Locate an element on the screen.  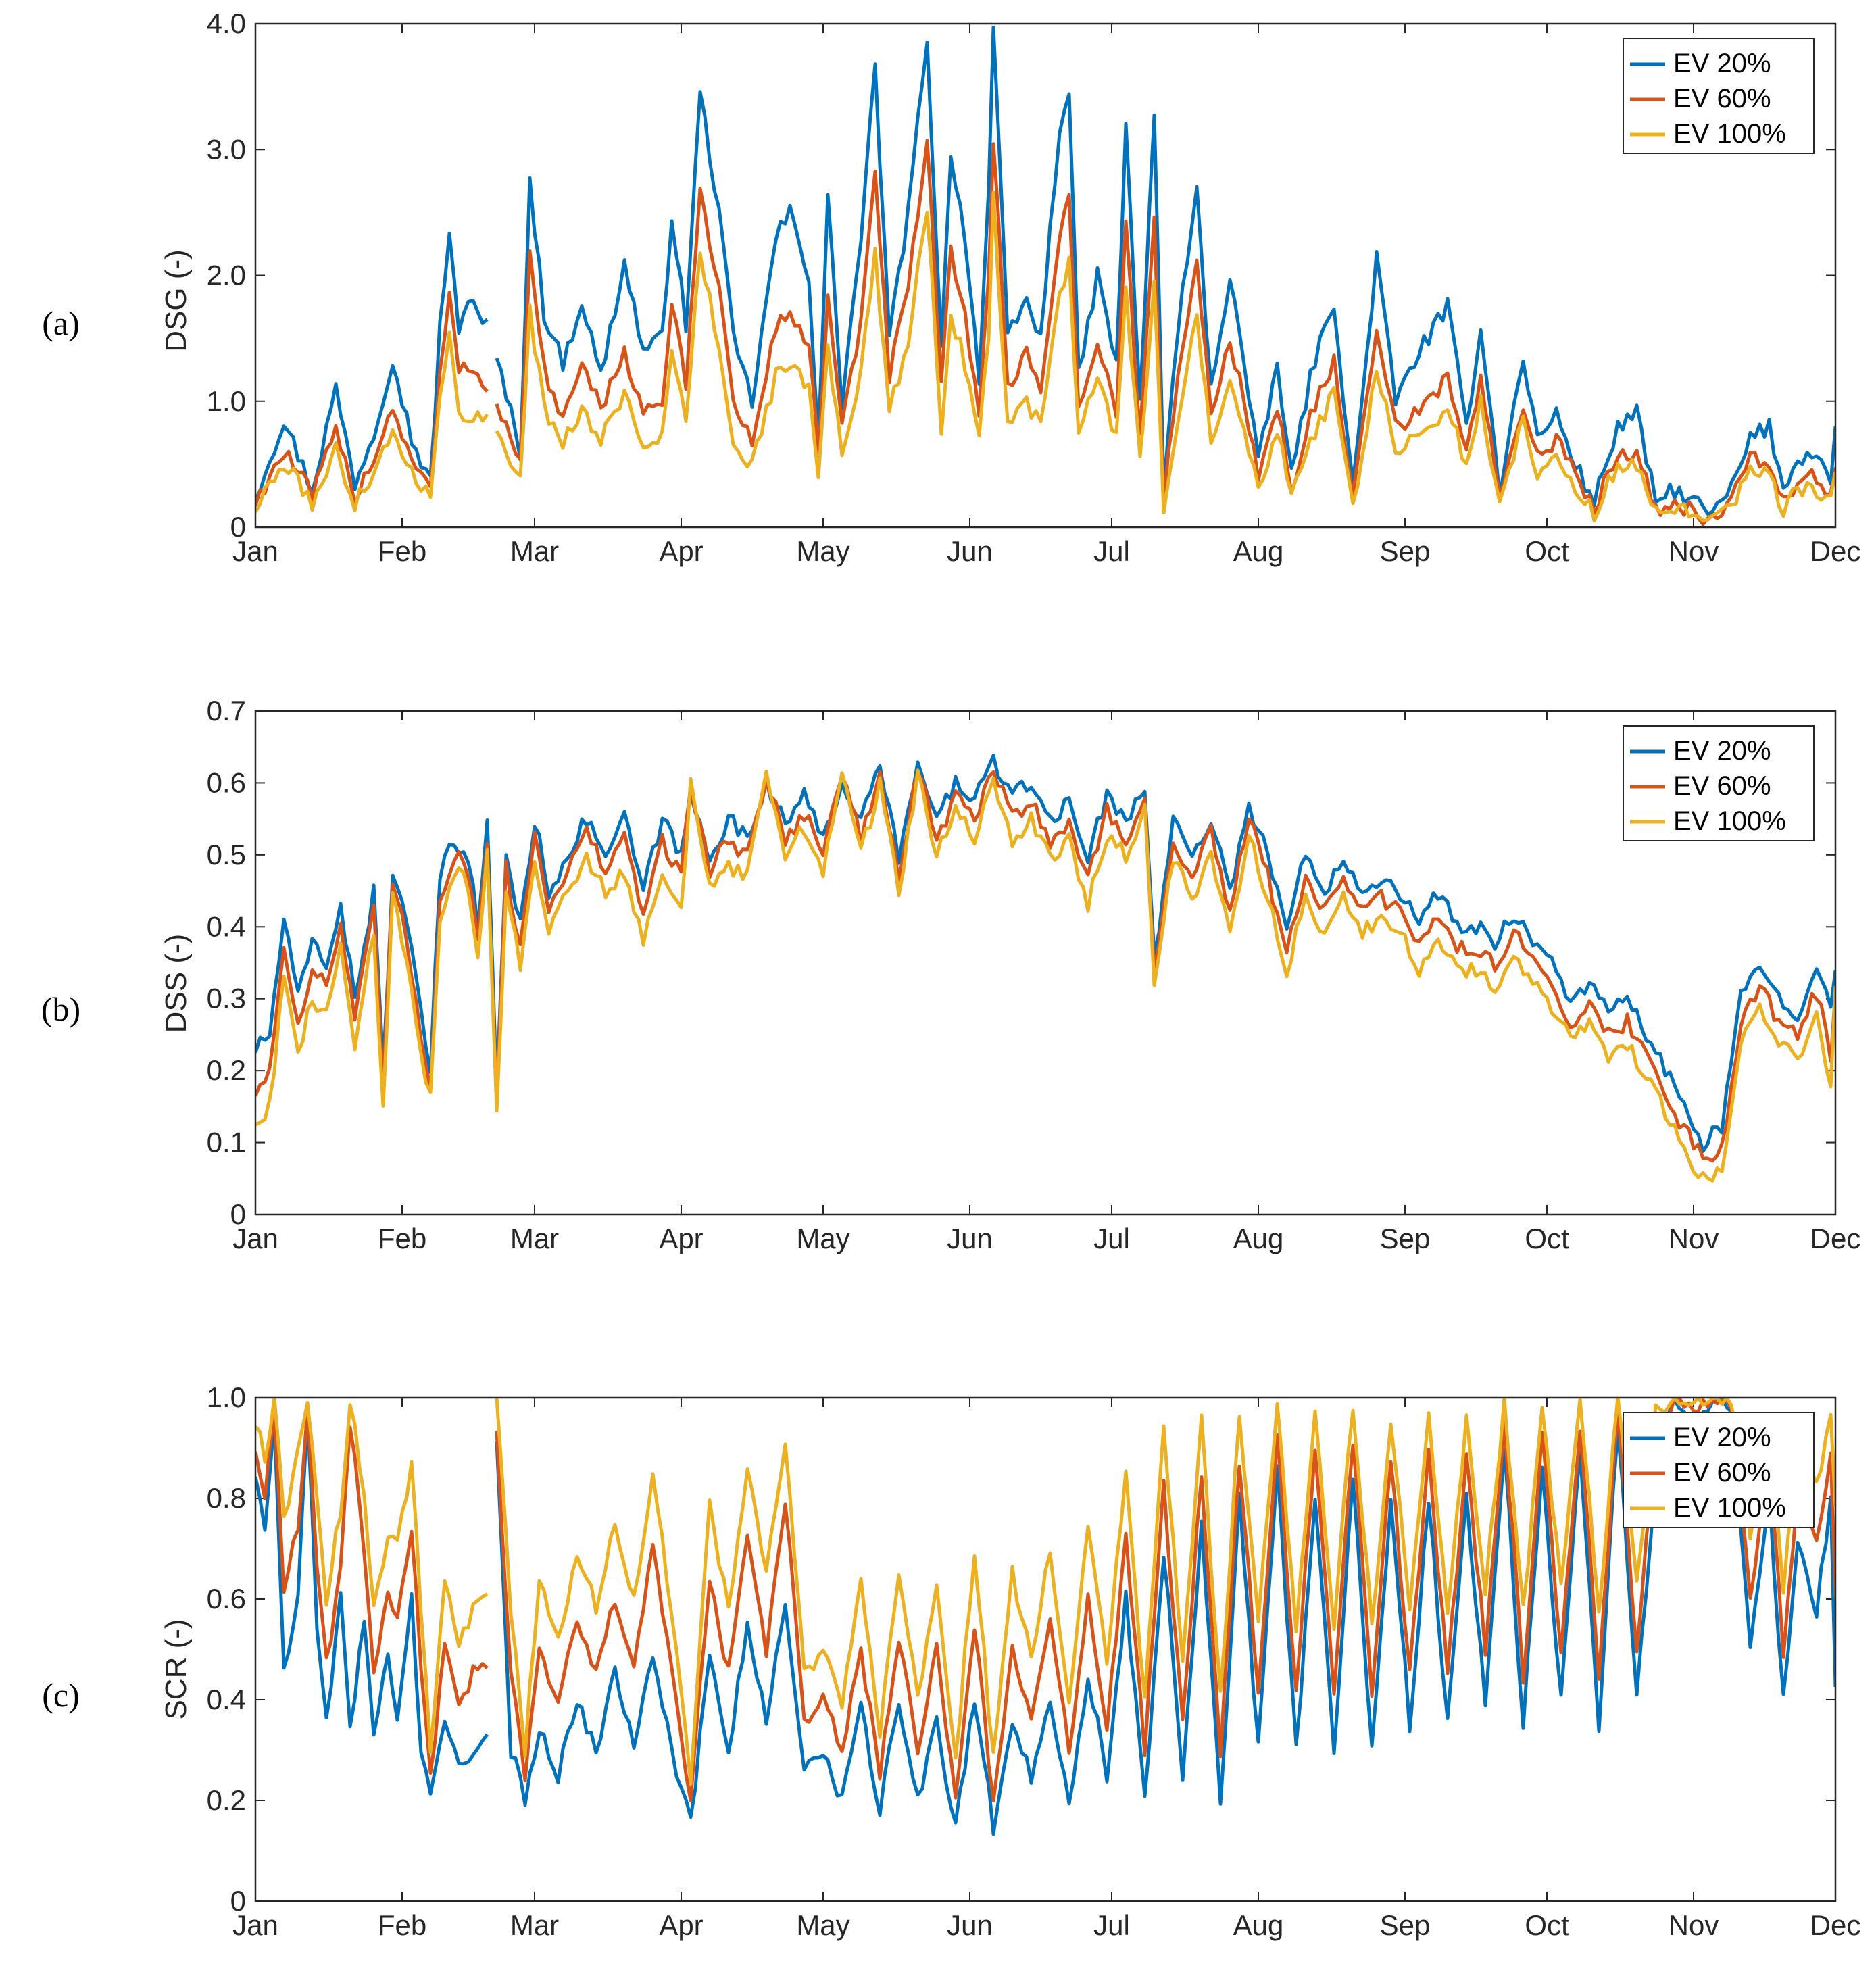
panel-a-xtick-label: Dec is located at coordinates (1835, 551).